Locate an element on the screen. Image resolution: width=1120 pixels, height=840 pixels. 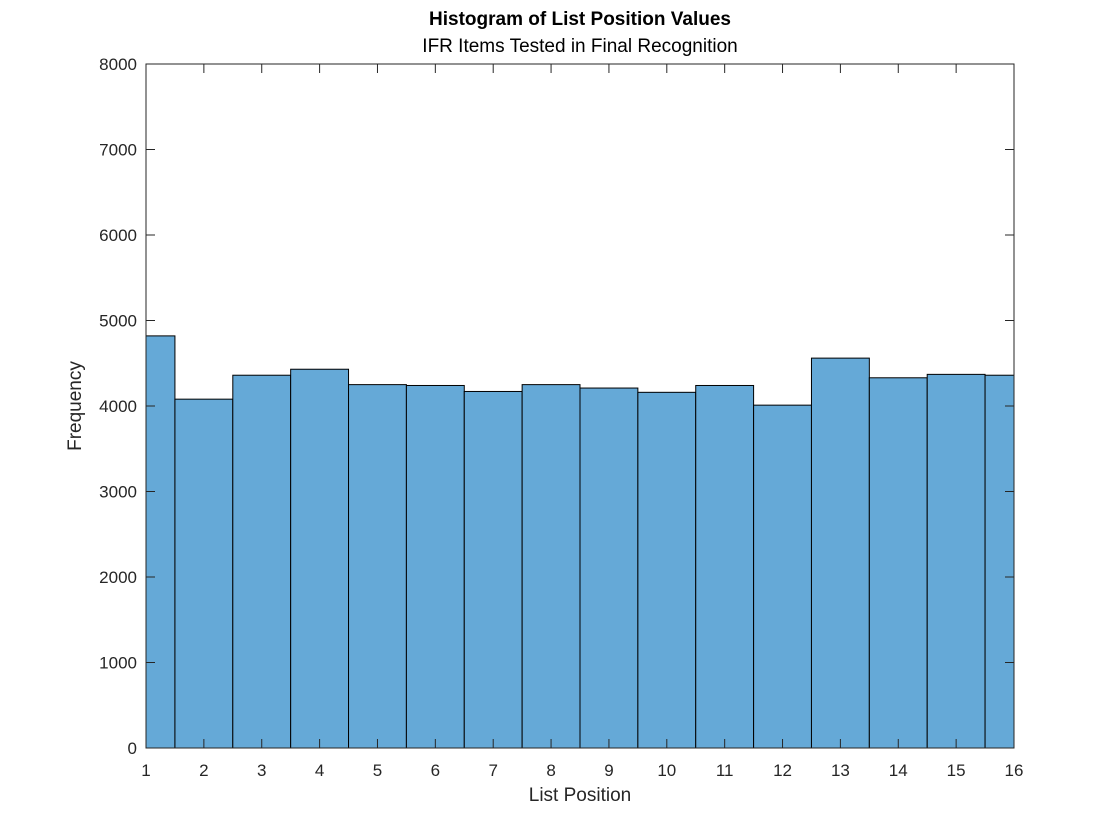
y-tick-label: 3000 is located at coordinates (118, 492).